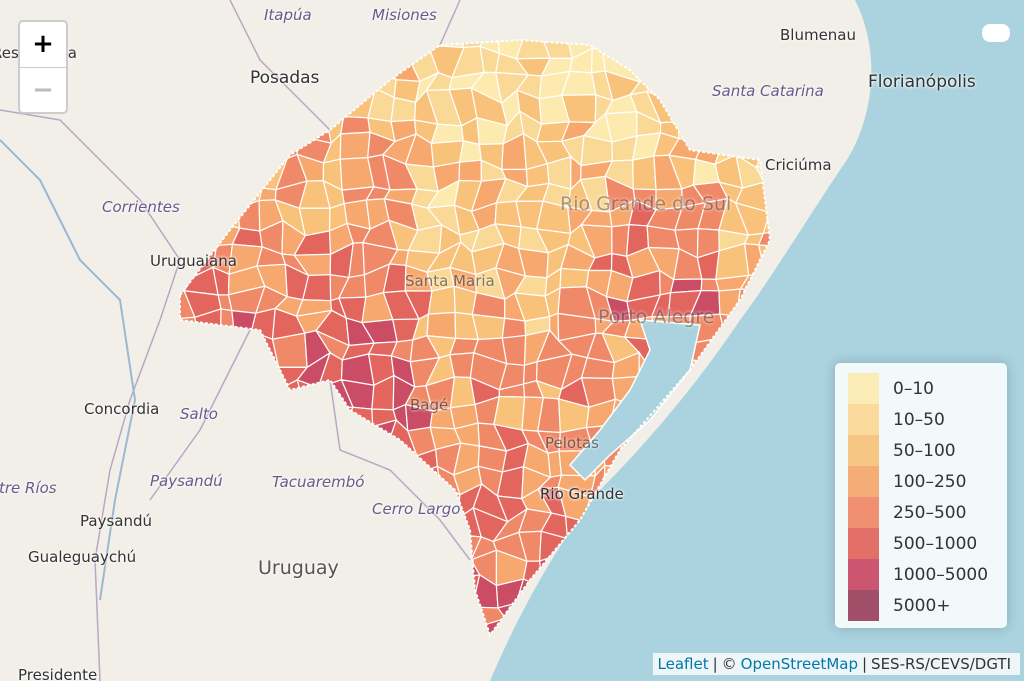  I want to click on place-label: Santa Catarina, so click(768, 91).